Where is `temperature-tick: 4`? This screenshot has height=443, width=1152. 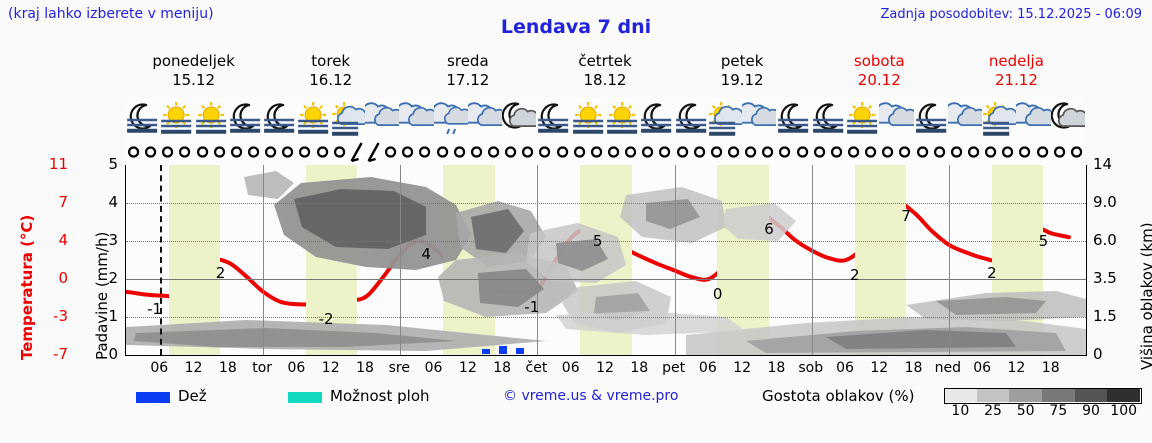 temperature-tick: 4 is located at coordinates (63, 240).